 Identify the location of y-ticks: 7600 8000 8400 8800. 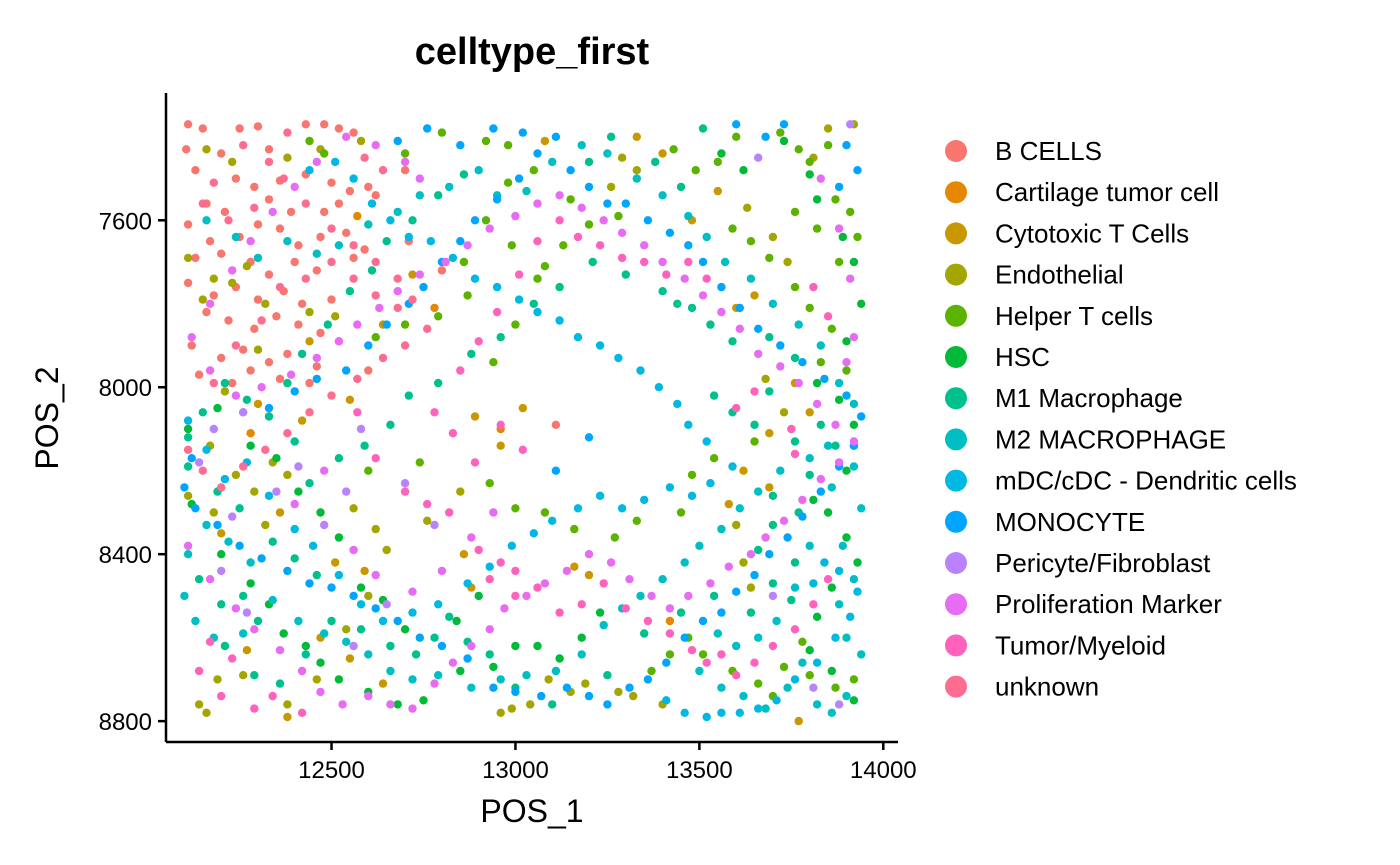
(132, 472).